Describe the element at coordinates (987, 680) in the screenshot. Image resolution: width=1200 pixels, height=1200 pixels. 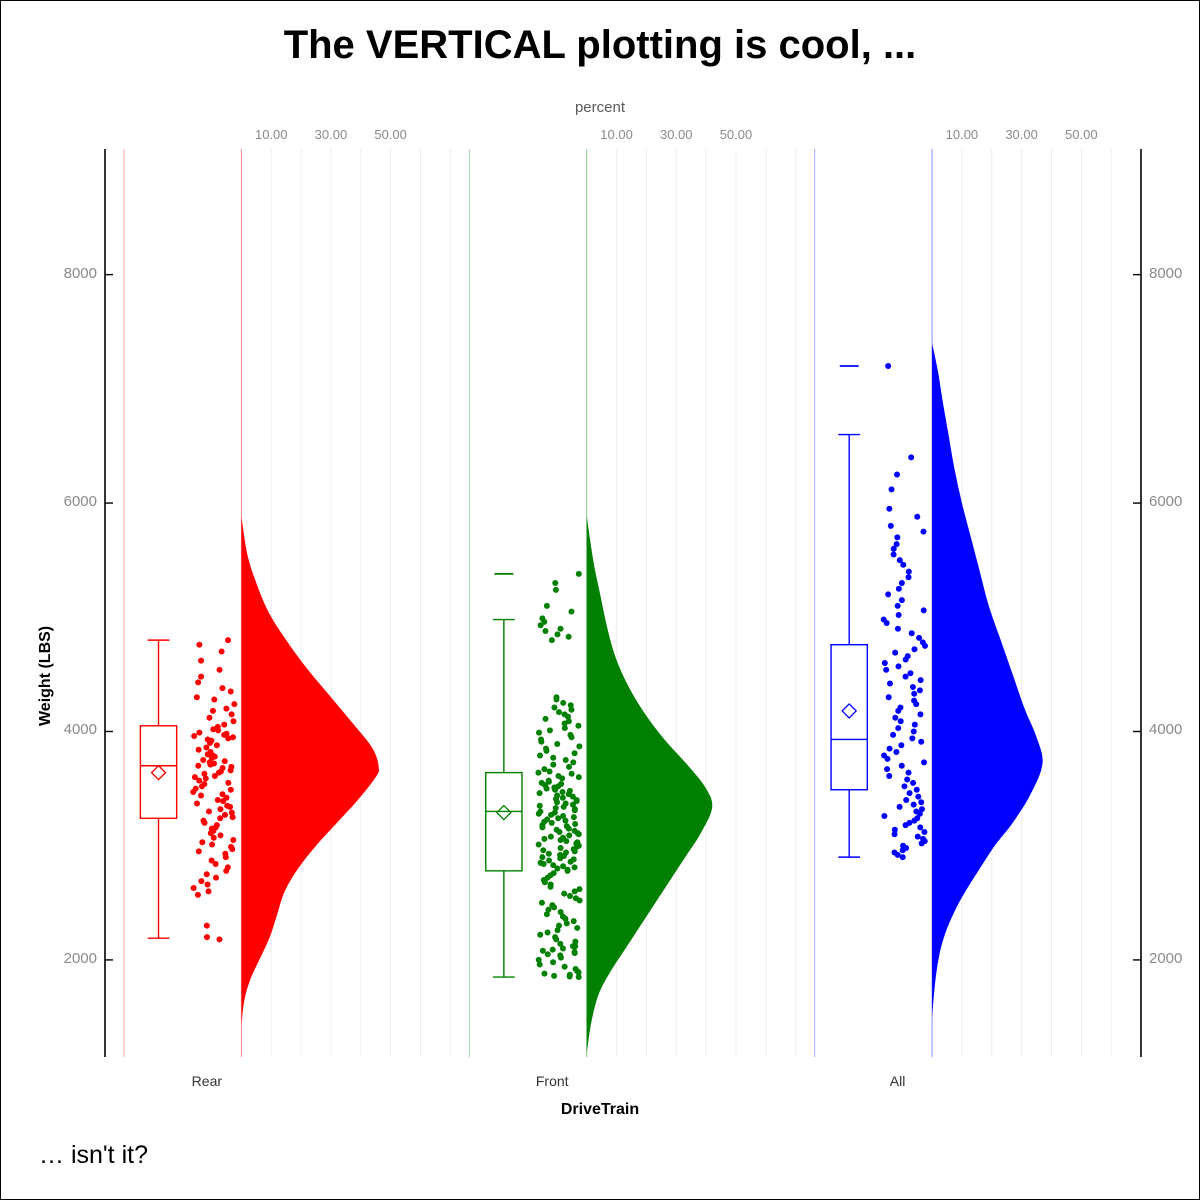
I see `density-curve` at that location.